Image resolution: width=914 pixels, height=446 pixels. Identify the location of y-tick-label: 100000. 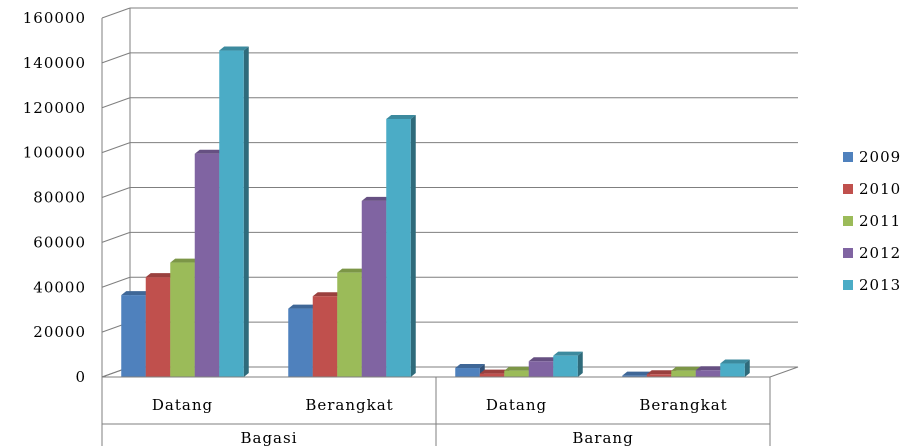
(54, 153).